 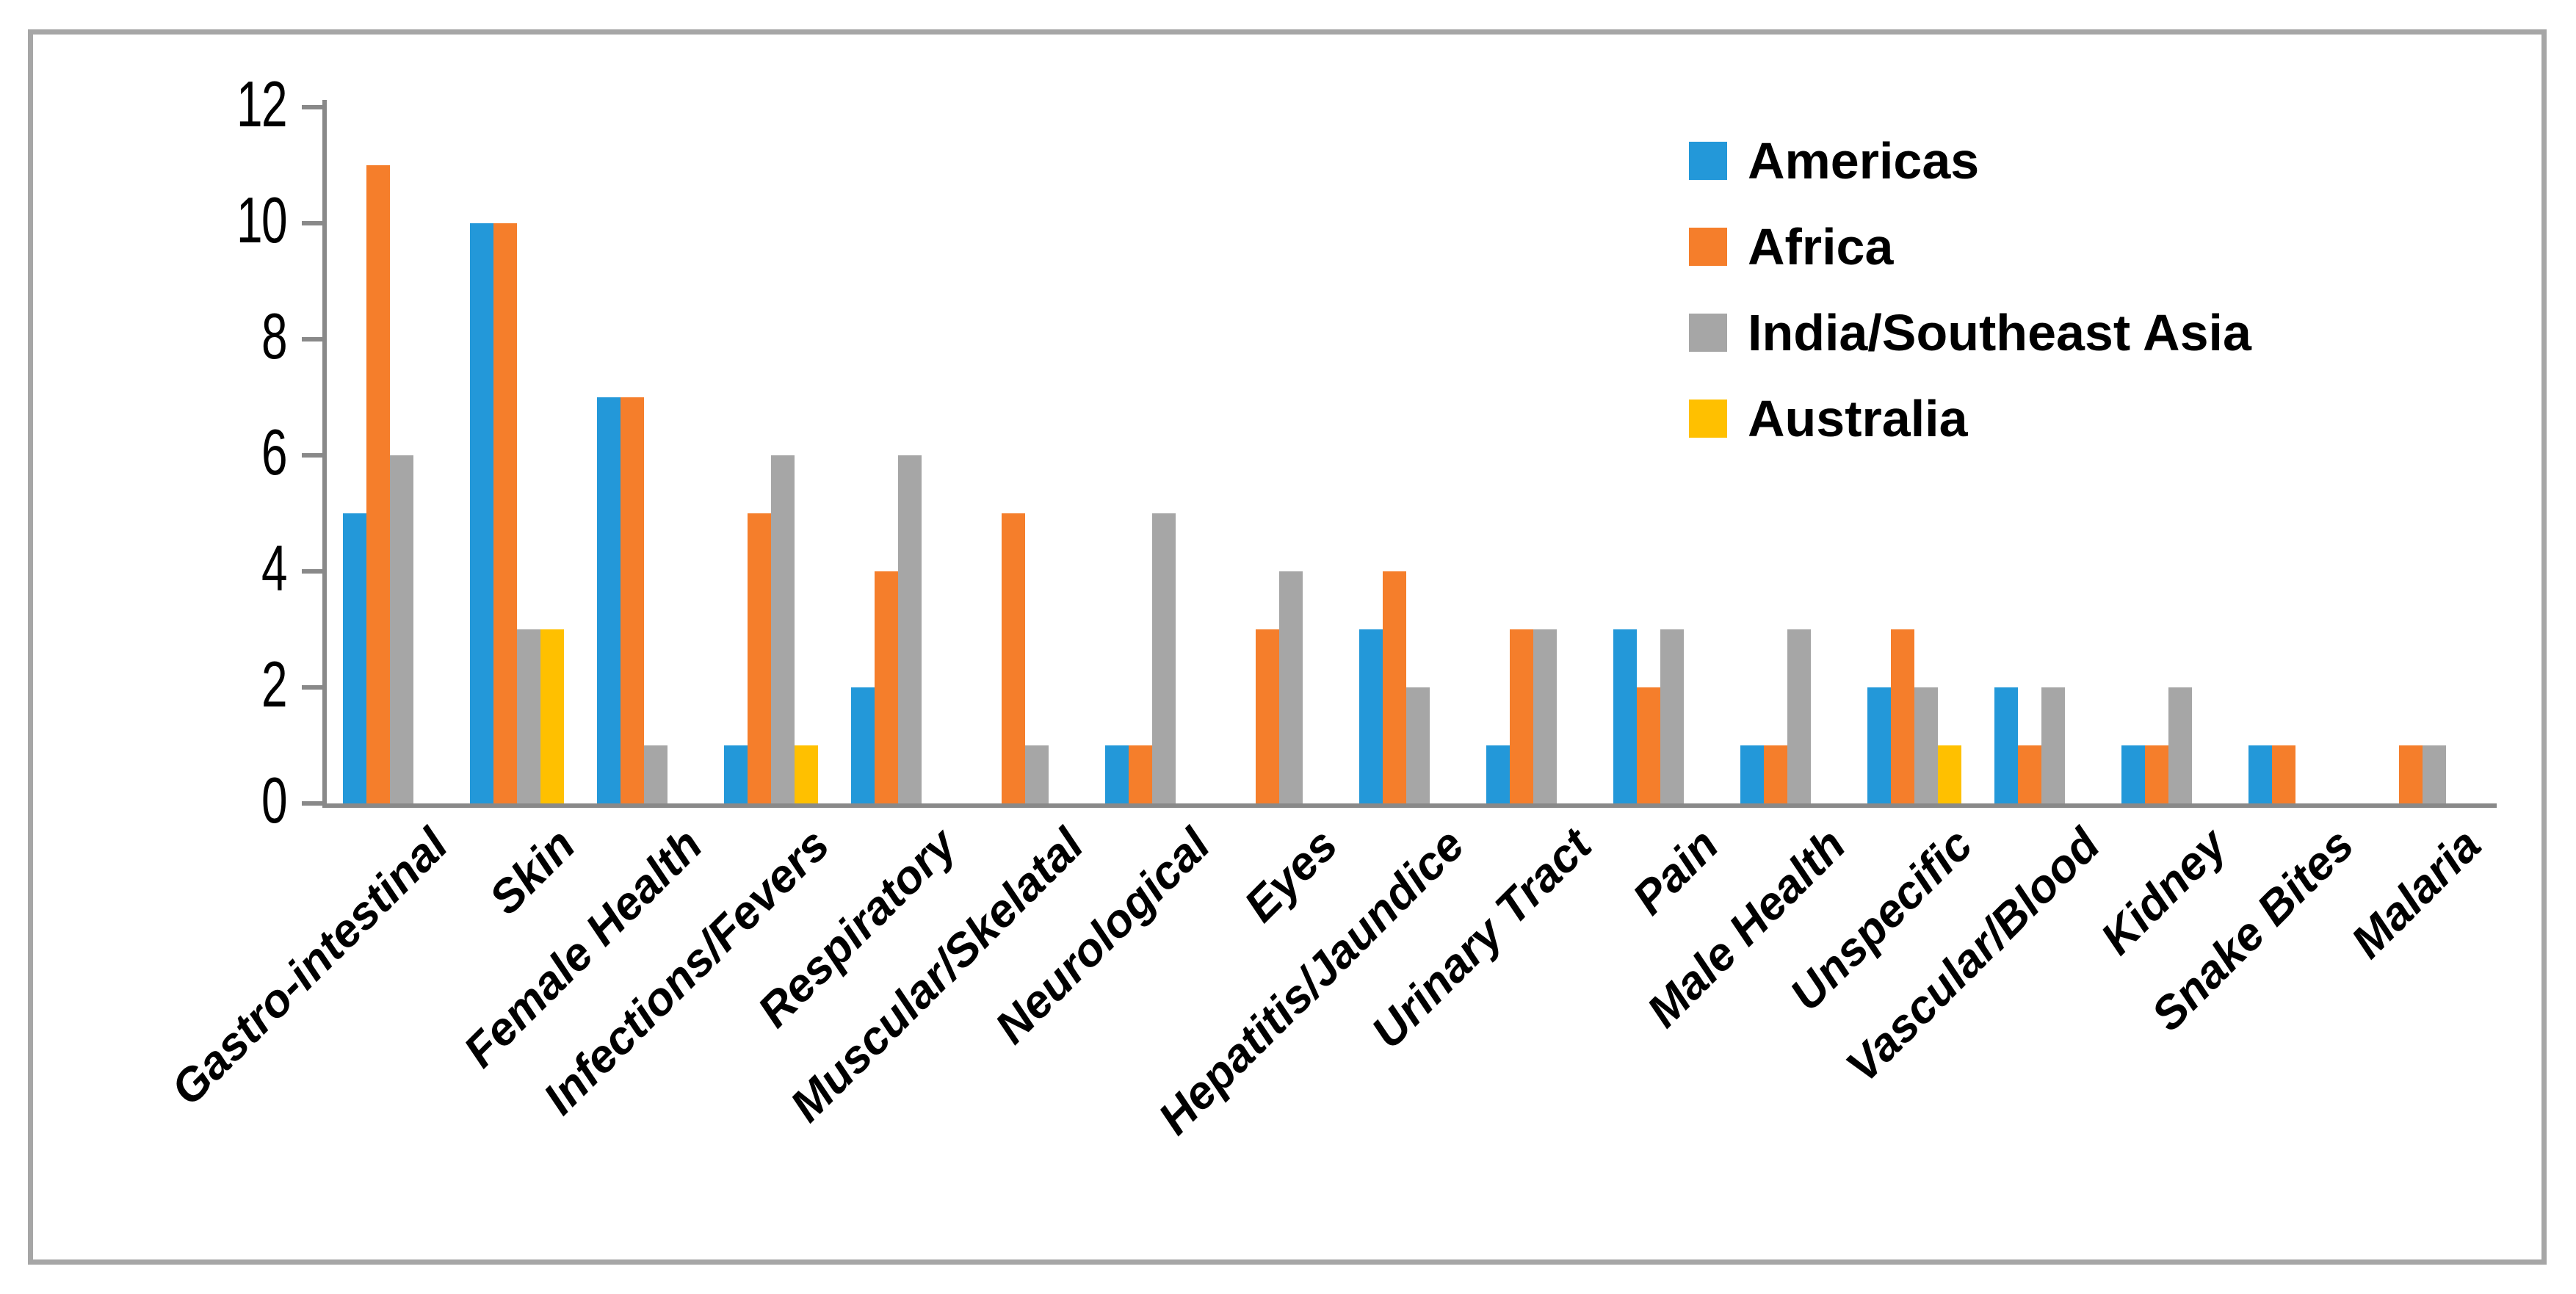 What do you see at coordinates (1926, 745) in the screenshot?
I see `bar-india-southeast-asia-unspecific` at bounding box center [1926, 745].